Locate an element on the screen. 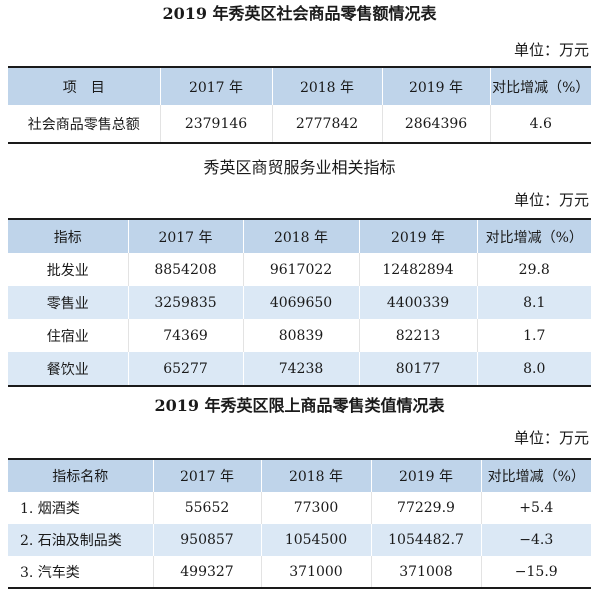 The width and height of the screenshot is (599, 595). table-cell: 499327 is located at coordinates (207, 572).